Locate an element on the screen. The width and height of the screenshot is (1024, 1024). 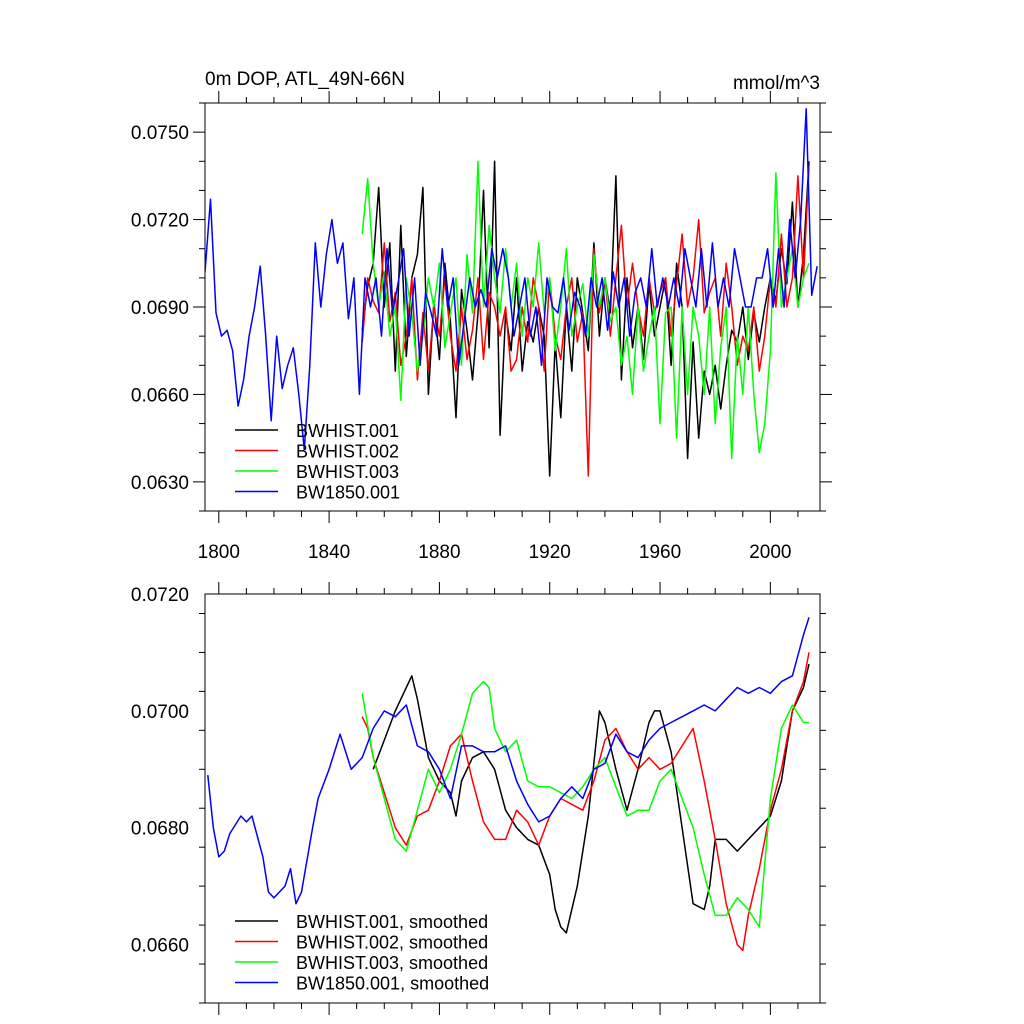
y-tick-label: 0.0680 is located at coordinates (160, 829).